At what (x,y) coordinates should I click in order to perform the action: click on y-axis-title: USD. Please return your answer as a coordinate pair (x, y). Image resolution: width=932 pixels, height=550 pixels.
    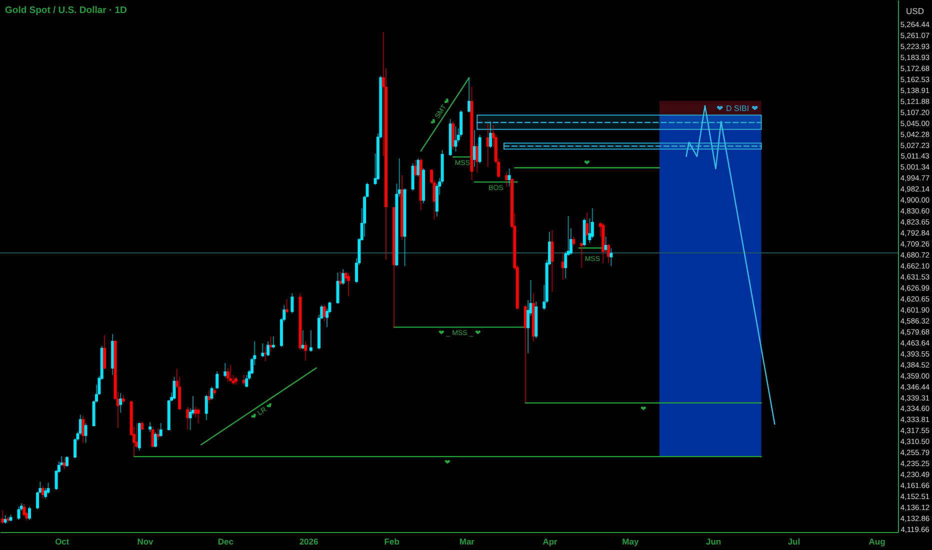
    Looking at the image, I should click on (915, 11).